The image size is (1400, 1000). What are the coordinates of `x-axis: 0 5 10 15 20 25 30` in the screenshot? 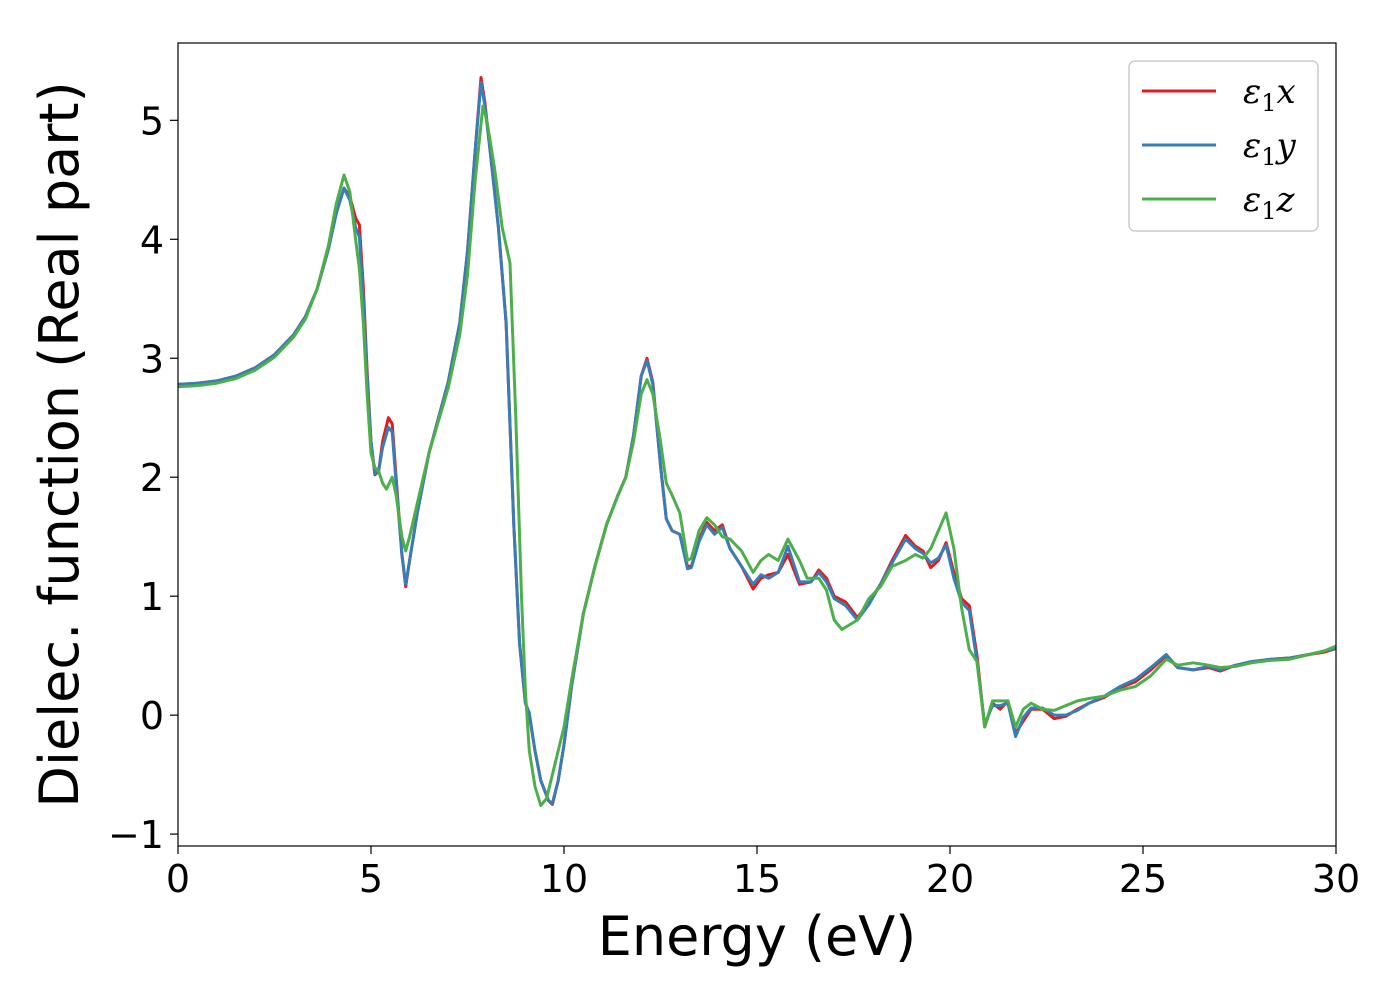 It's located at (763, 873).